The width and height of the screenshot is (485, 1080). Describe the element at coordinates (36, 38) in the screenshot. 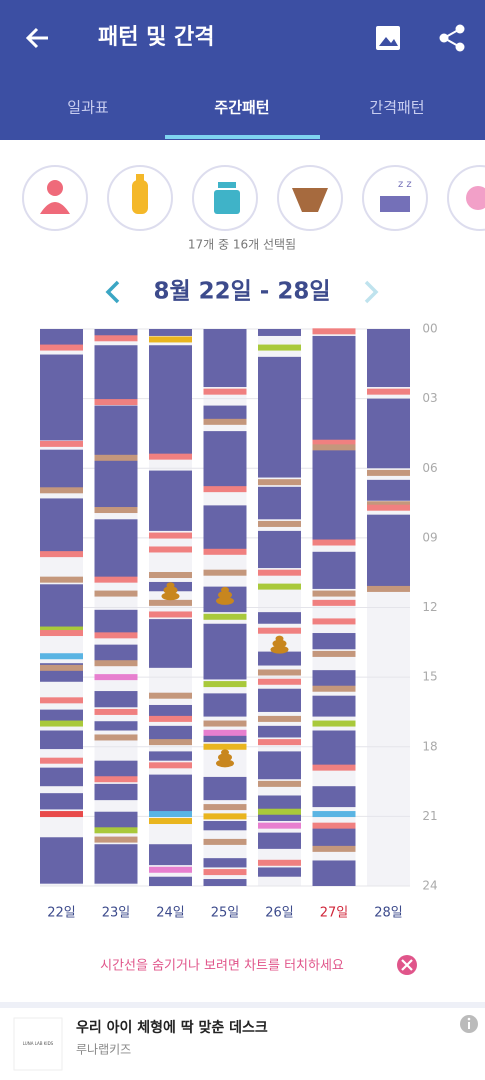

I see `back-button` at that location.